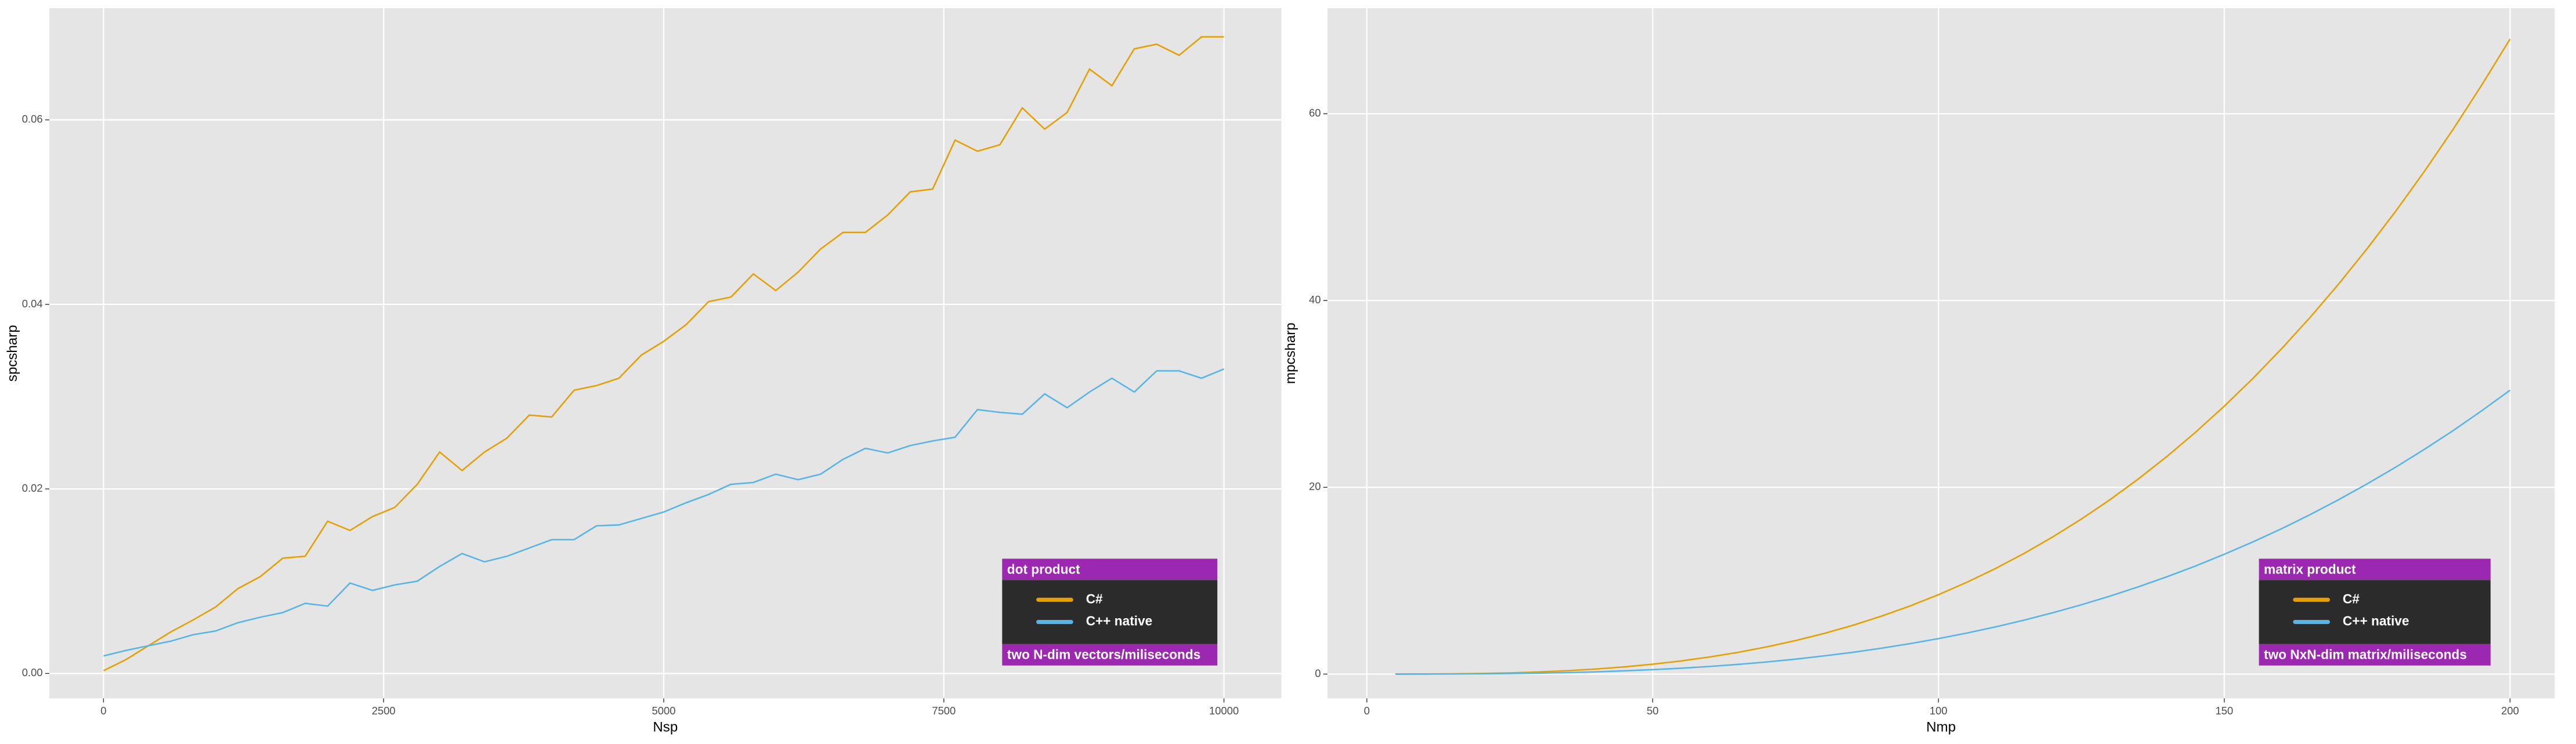  What do you see at coordinates (1290, 353) in the screenshot?
I see `y-axis-label: mpcsharp` at bounding box center [1290, 353].